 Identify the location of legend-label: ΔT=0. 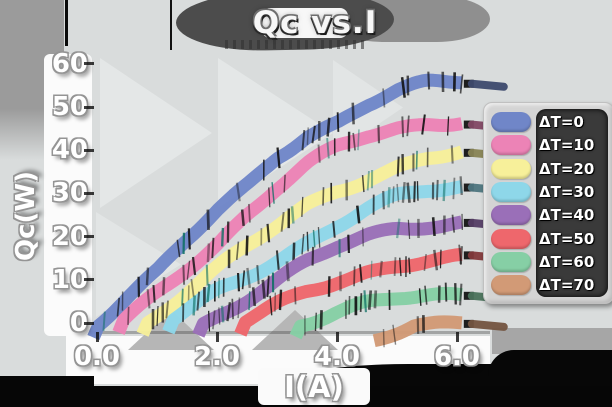
(561, 122).